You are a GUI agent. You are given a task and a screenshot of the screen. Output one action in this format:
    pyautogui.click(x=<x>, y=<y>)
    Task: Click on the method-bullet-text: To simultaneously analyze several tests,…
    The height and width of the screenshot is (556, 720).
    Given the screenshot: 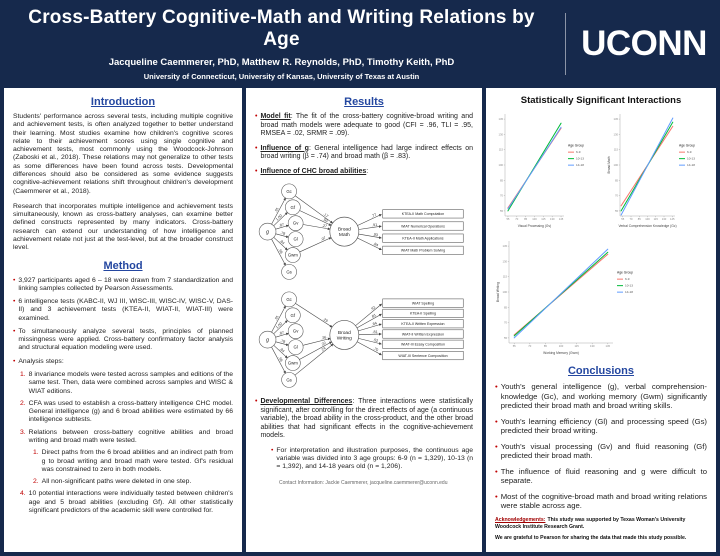 What is the action you would take?
    pyautogui.click(x=125, y=339)
    